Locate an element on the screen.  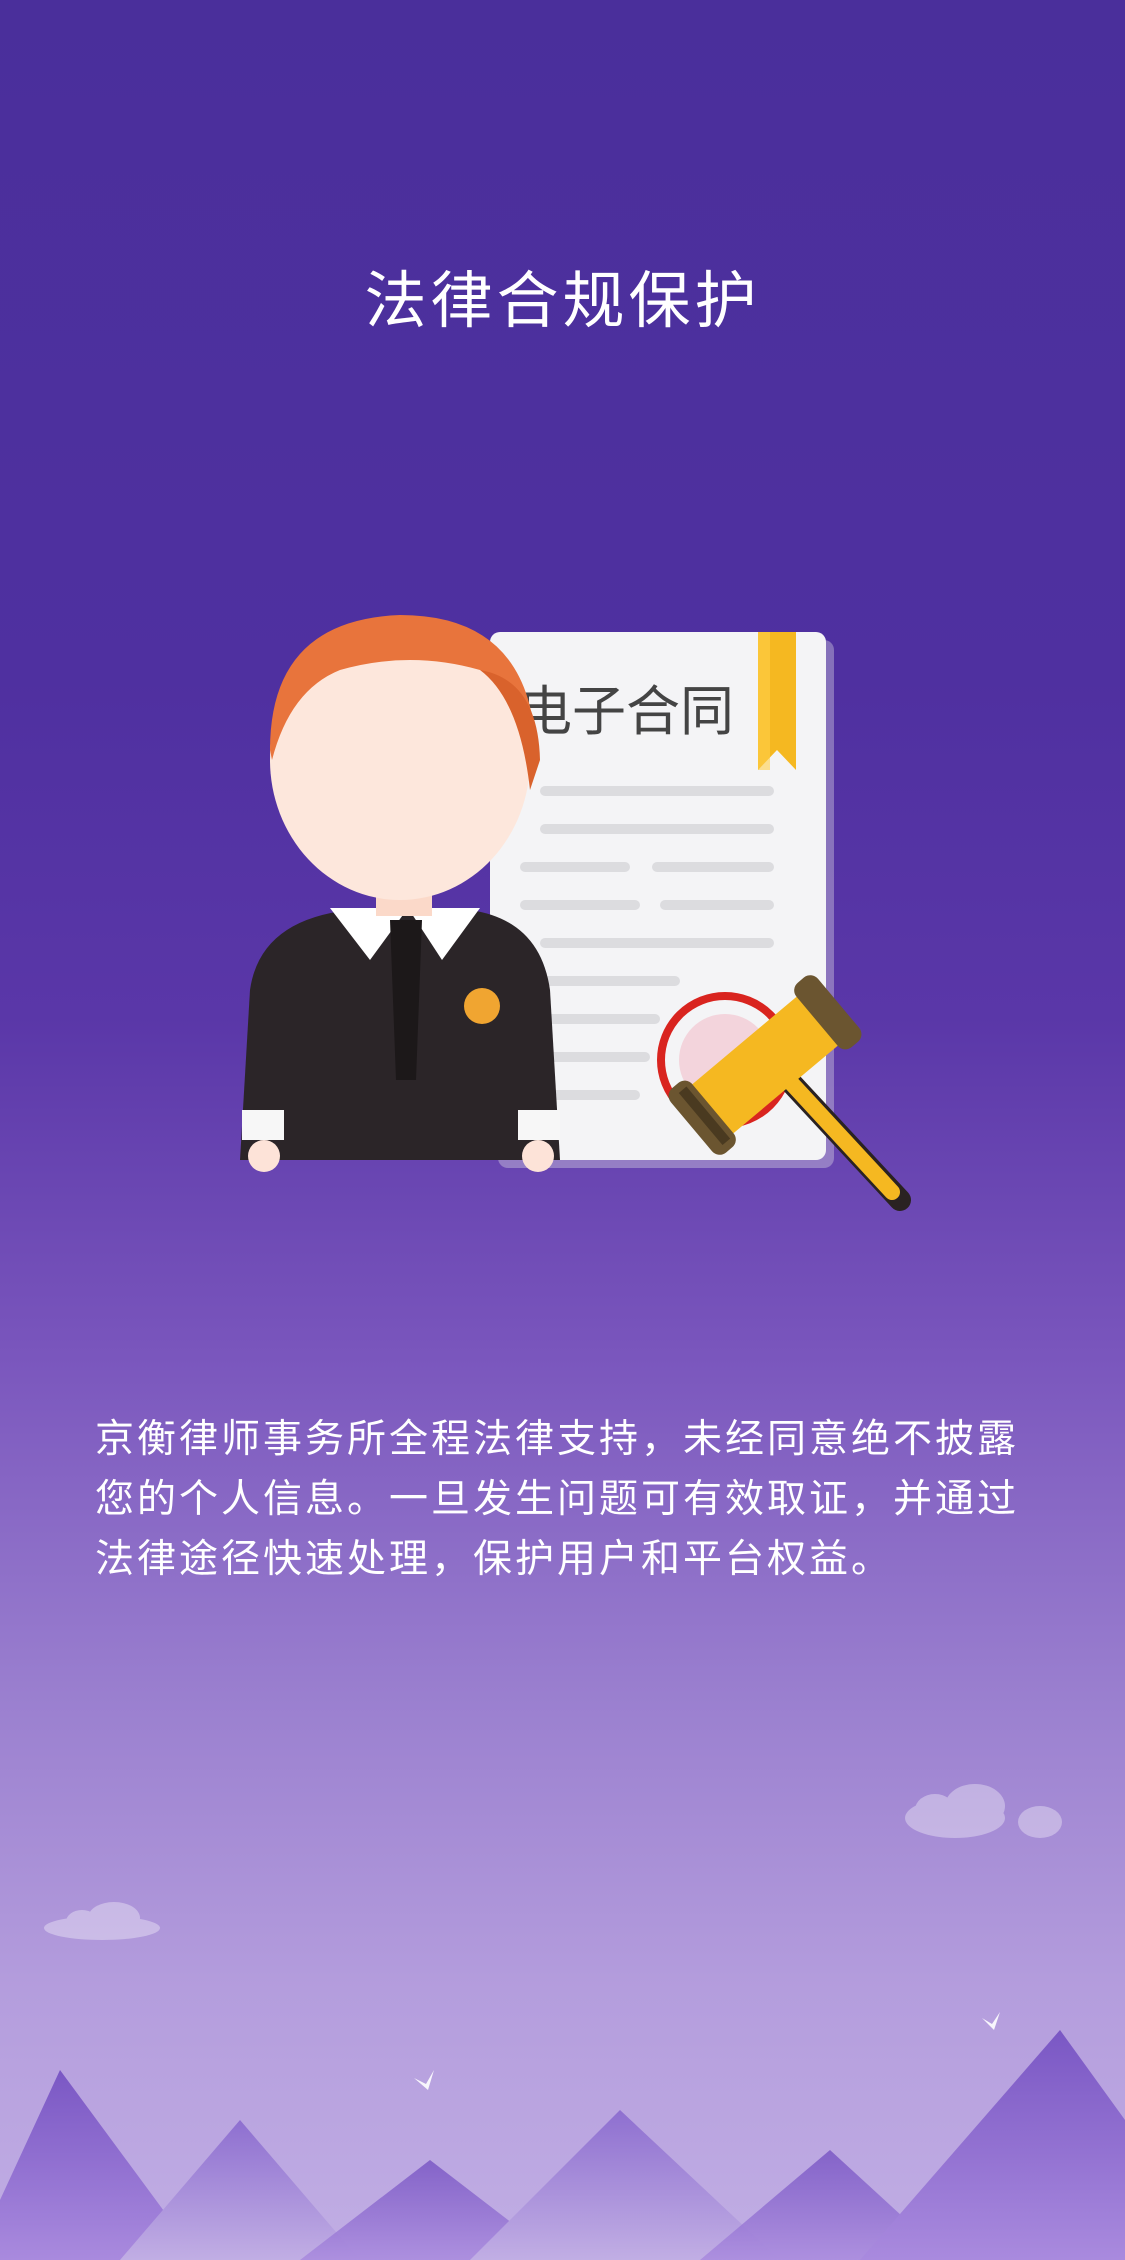
lawyer-icon is located at coordinates (400, 893).